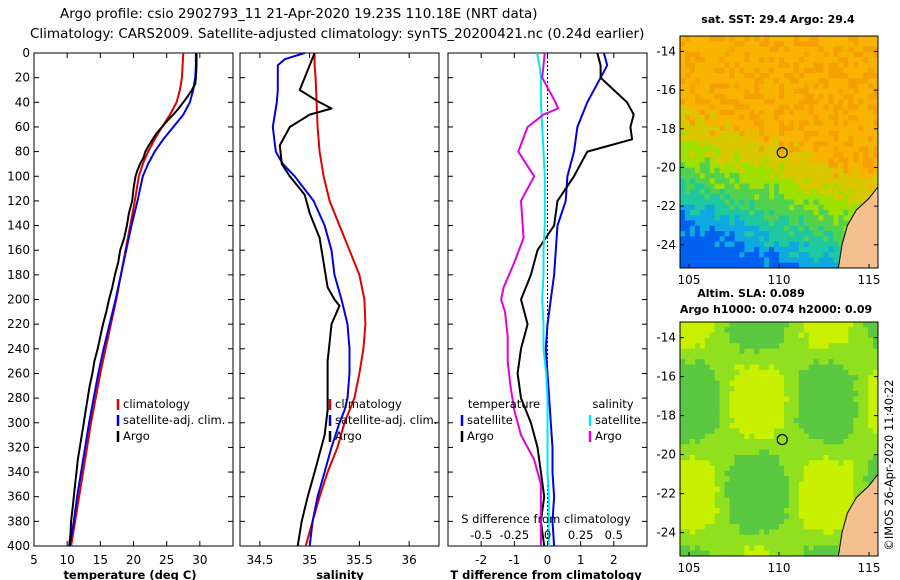 This screenshot has width=900, height=580. Describe the element at coordinates (776, 309) in the screenshot. I see `sla-map-title-line2: Argo h1000: 0.074 h2000: 0.09` at that location.